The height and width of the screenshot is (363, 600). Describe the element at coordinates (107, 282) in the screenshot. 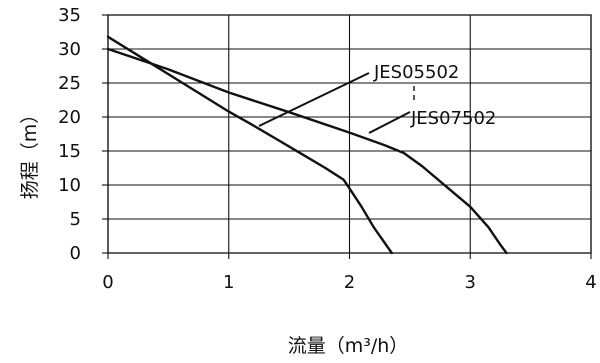

I see `x-tick-label-0: 0` at that location.